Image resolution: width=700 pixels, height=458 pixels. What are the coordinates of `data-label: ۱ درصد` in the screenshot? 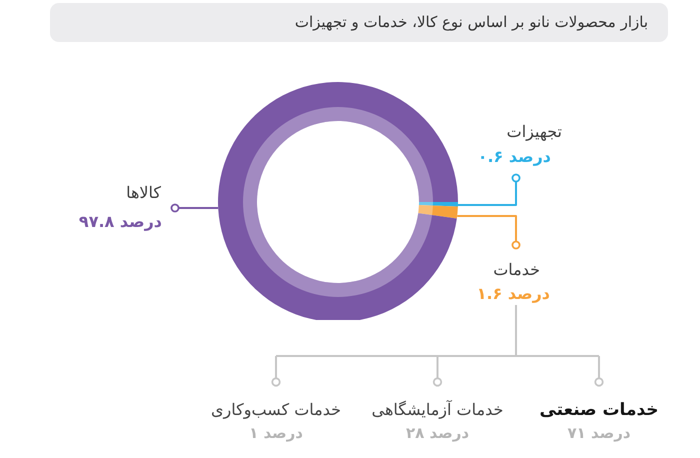 It's located at (276, 433).